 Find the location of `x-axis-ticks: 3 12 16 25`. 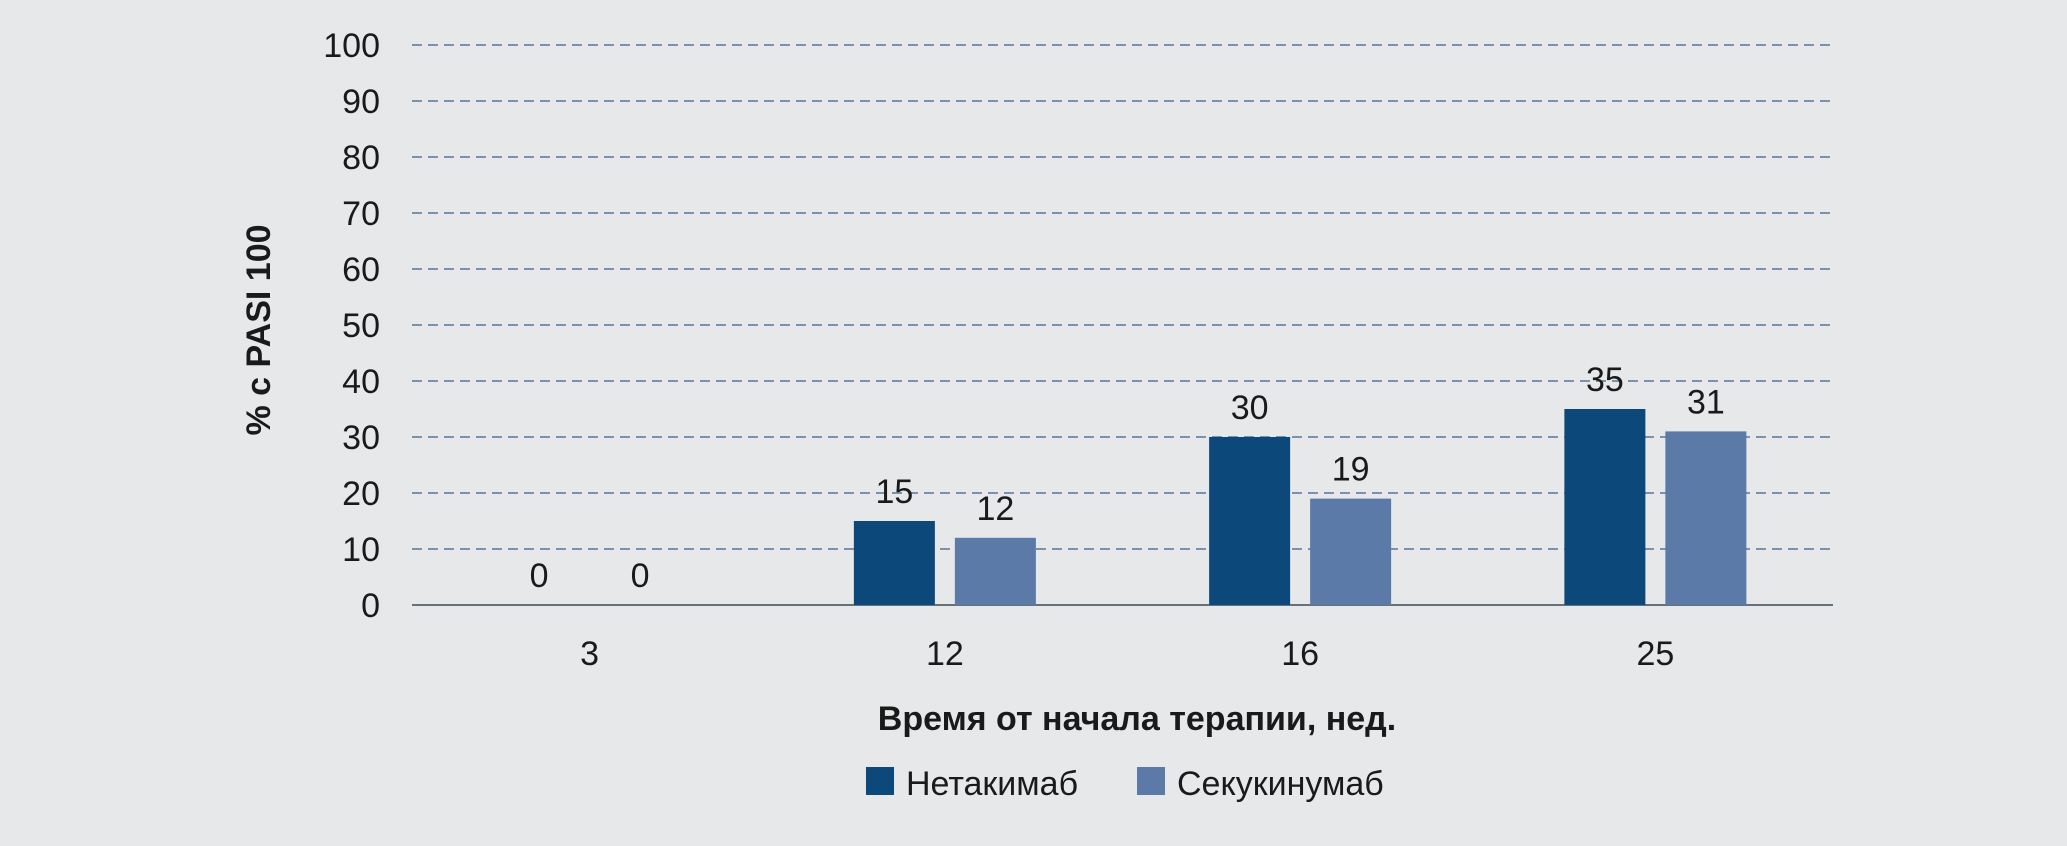

x-axis-ticks: 3 12 16 25 is located at coordinates (1127, 654).